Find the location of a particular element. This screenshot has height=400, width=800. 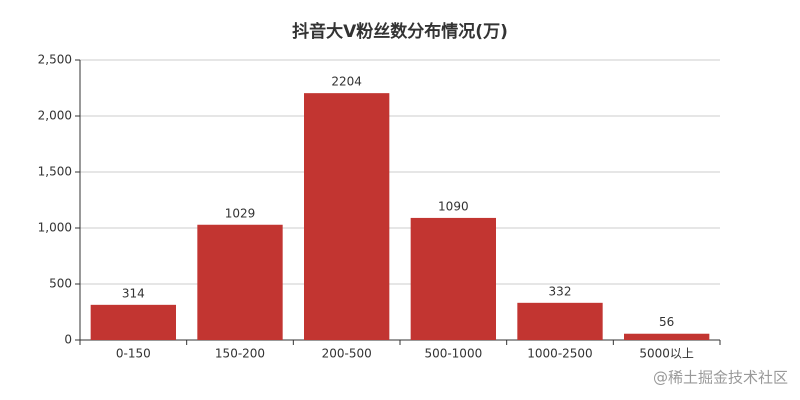

y-tick-label: 0 is located at coordinates (68, 340).